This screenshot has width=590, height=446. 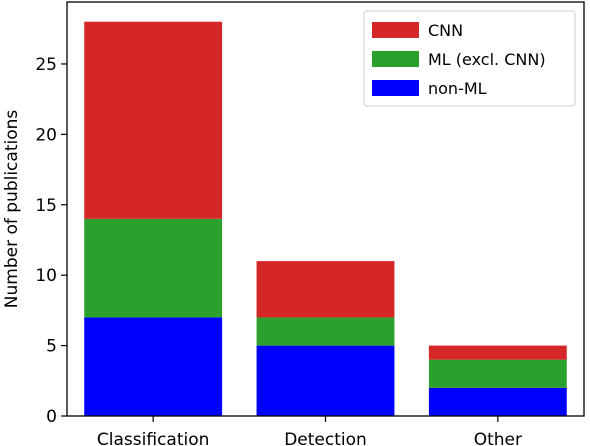 I want to click on legend-label-ml-excl-cnn: ML (excl. CNN), so click(x=487, y=59).